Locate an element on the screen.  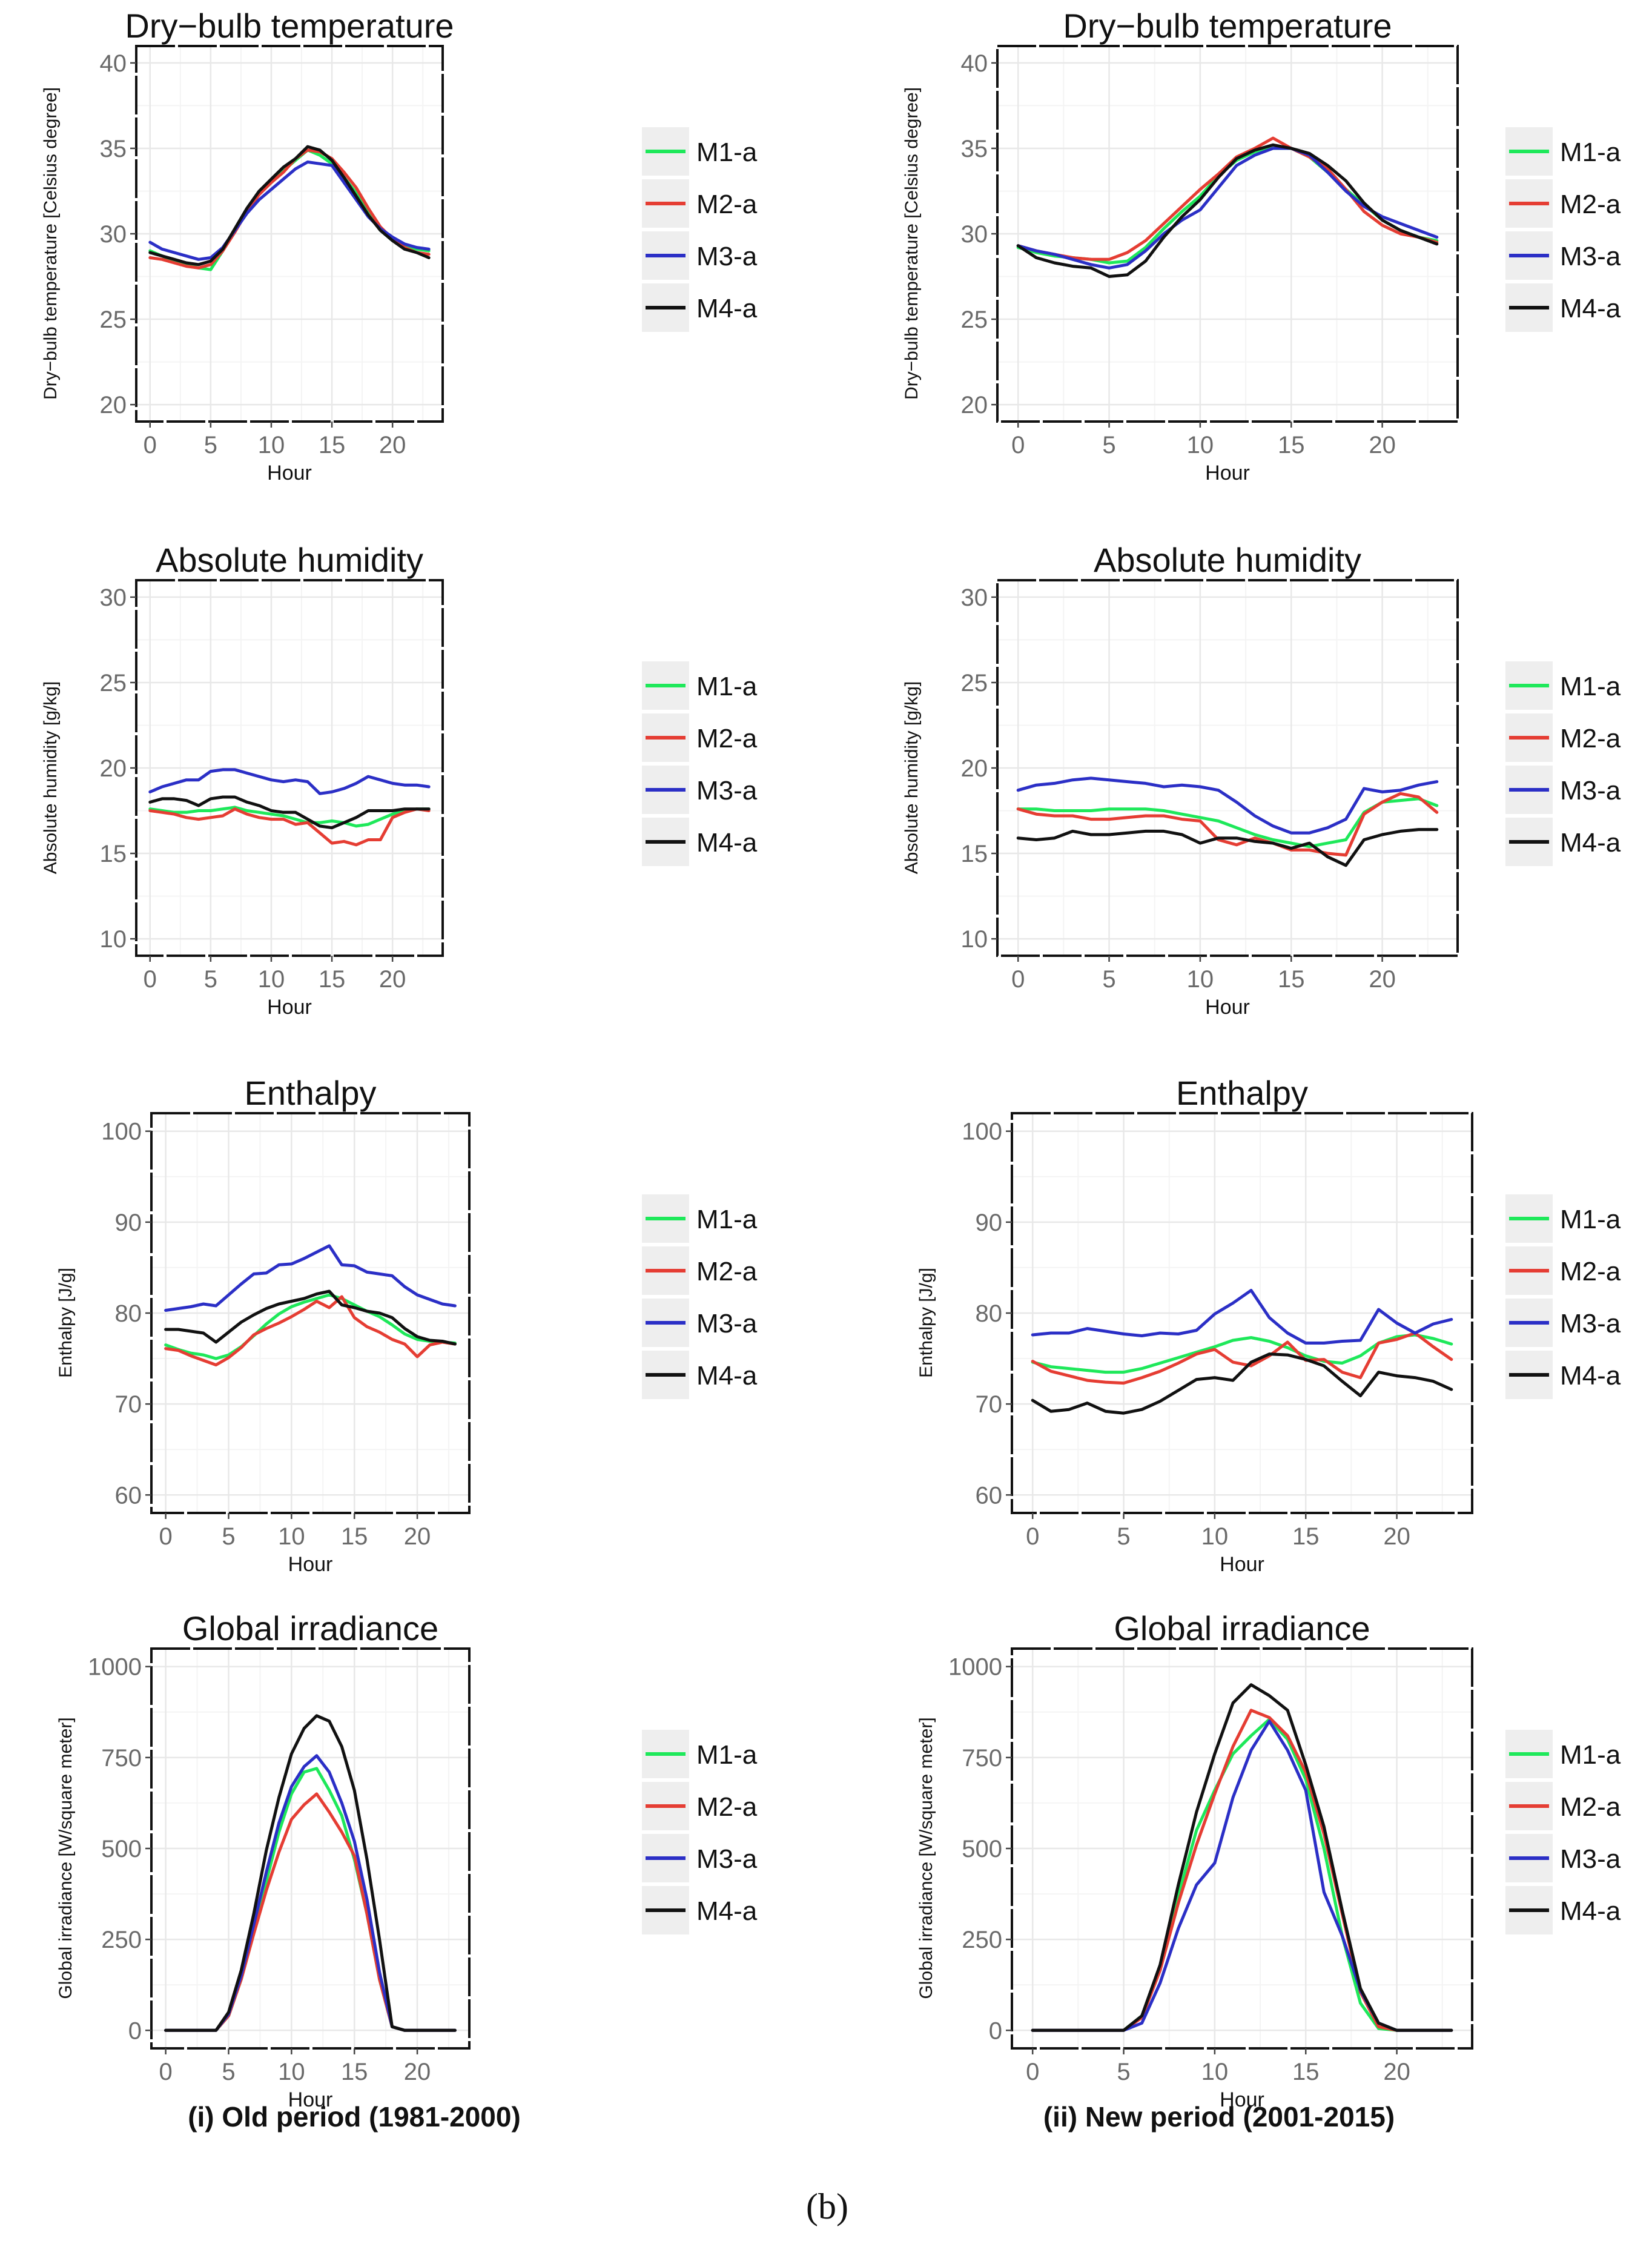
y-tick-label: 80 is located at coordinates (989, 1313).